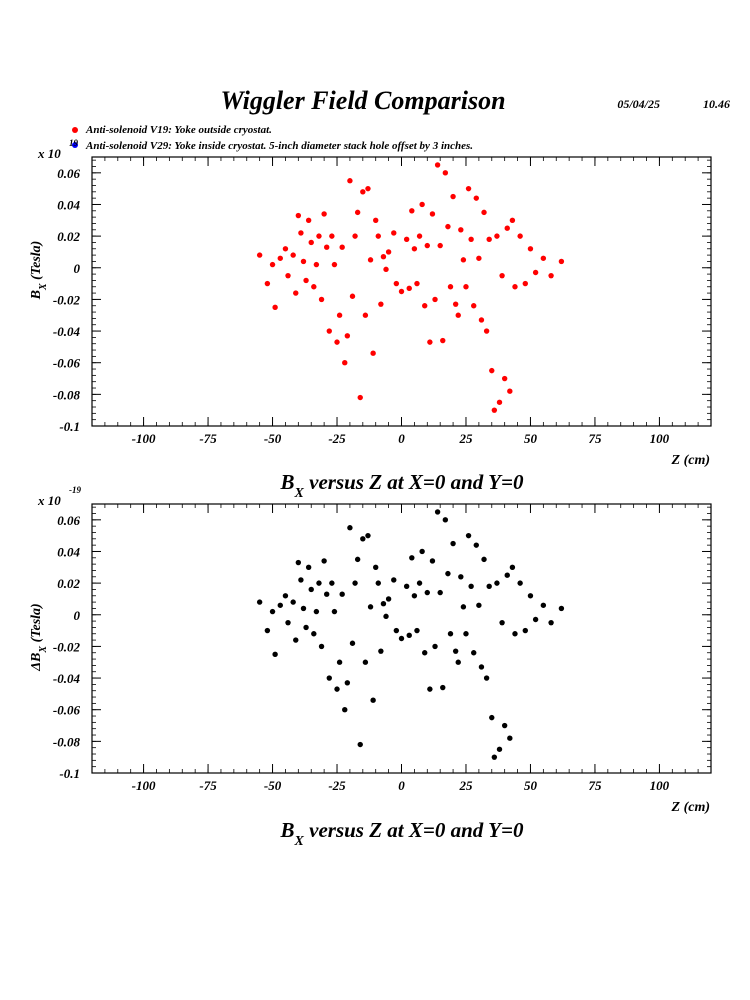  What do you see at coordinates (660, 438) in the screenshot?
I see `top-chart-x-tick-label: 100` at bounding box center [660, 438].